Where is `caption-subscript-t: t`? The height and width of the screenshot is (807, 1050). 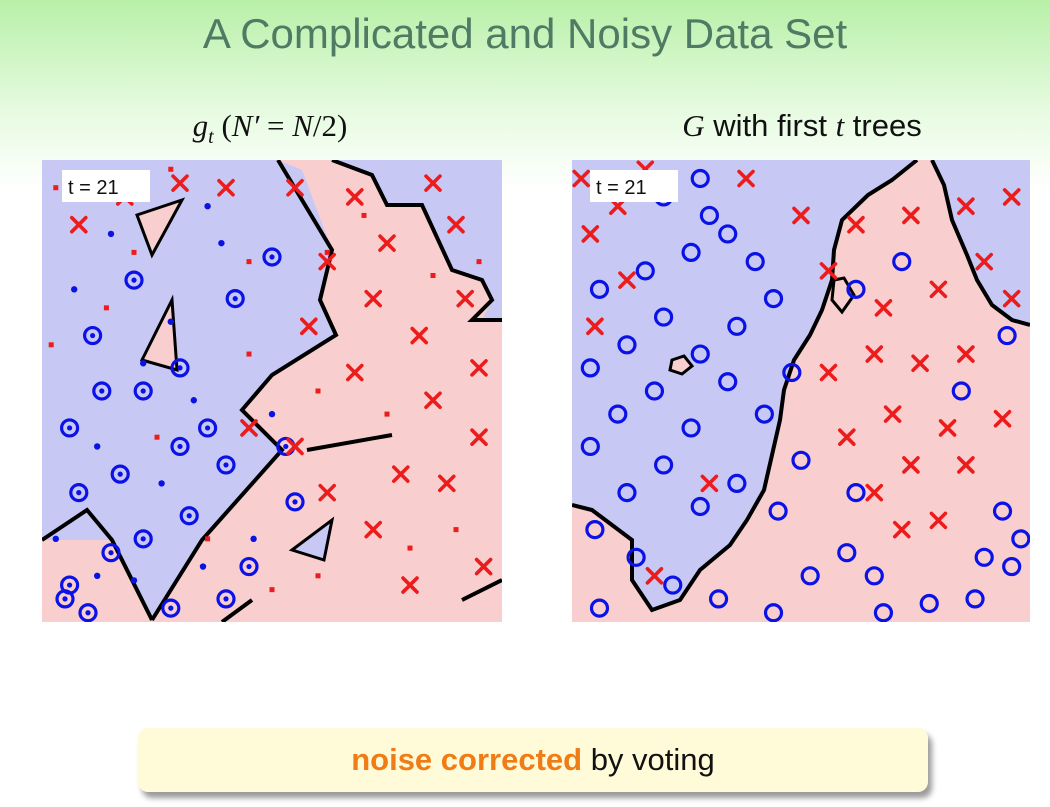 caption-subscript-t: t is located at coordinates (211, 137).